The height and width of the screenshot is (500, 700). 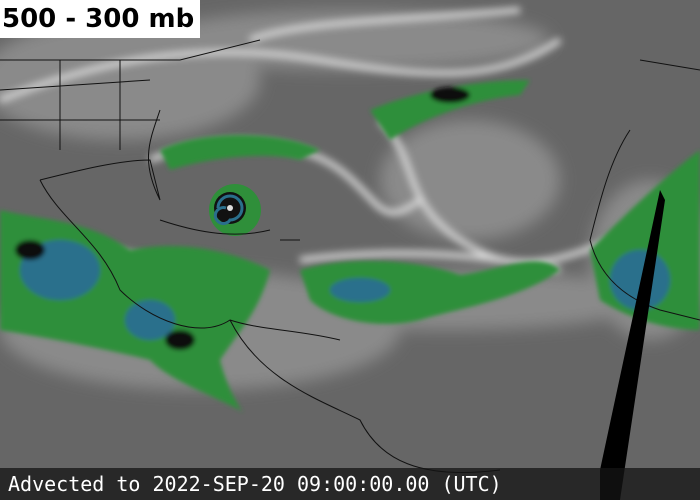 I want to click on product-title: 500 - 300 mb, so click(x=100, y=19).